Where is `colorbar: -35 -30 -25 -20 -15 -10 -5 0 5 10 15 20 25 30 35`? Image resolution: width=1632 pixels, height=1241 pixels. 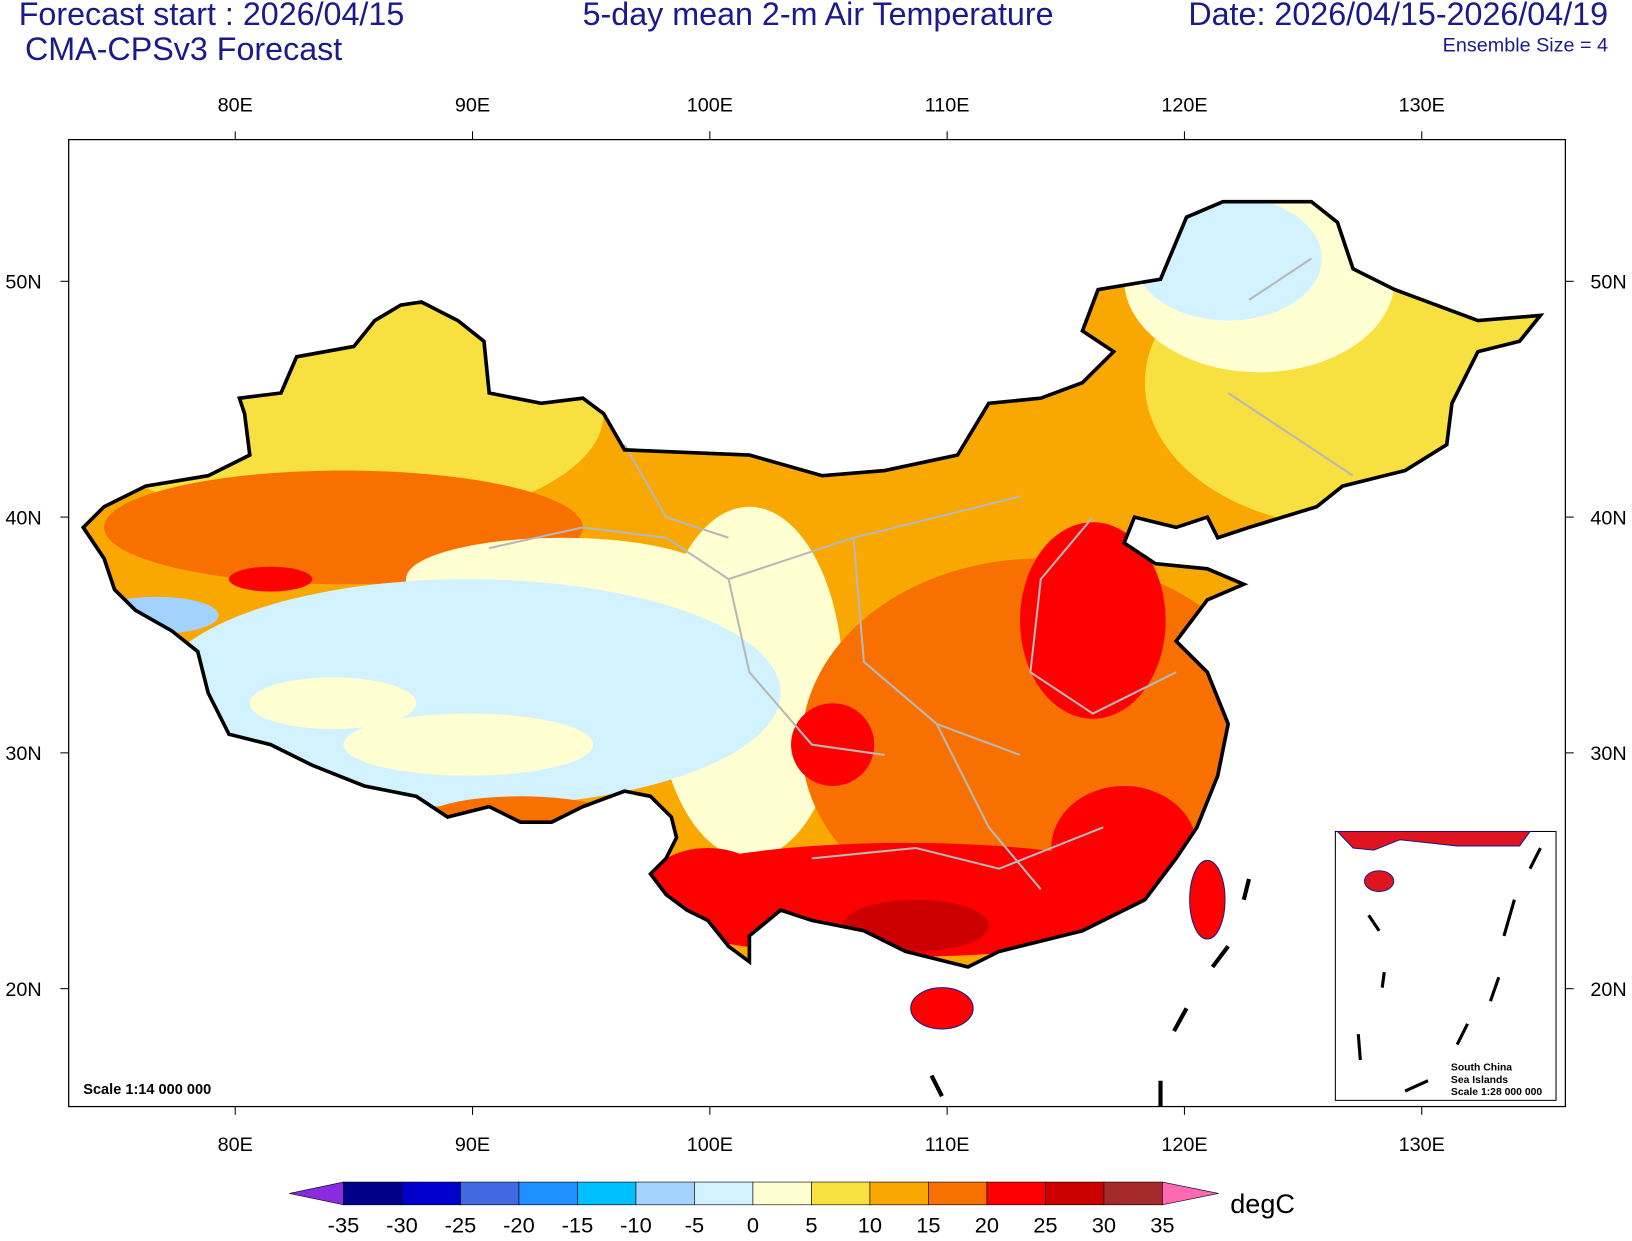
colorbar: -35 -30 -25 -20 -15 -10 -5 0 5 10 15 20 25 30 35 is located at coordinates (754, 1209).